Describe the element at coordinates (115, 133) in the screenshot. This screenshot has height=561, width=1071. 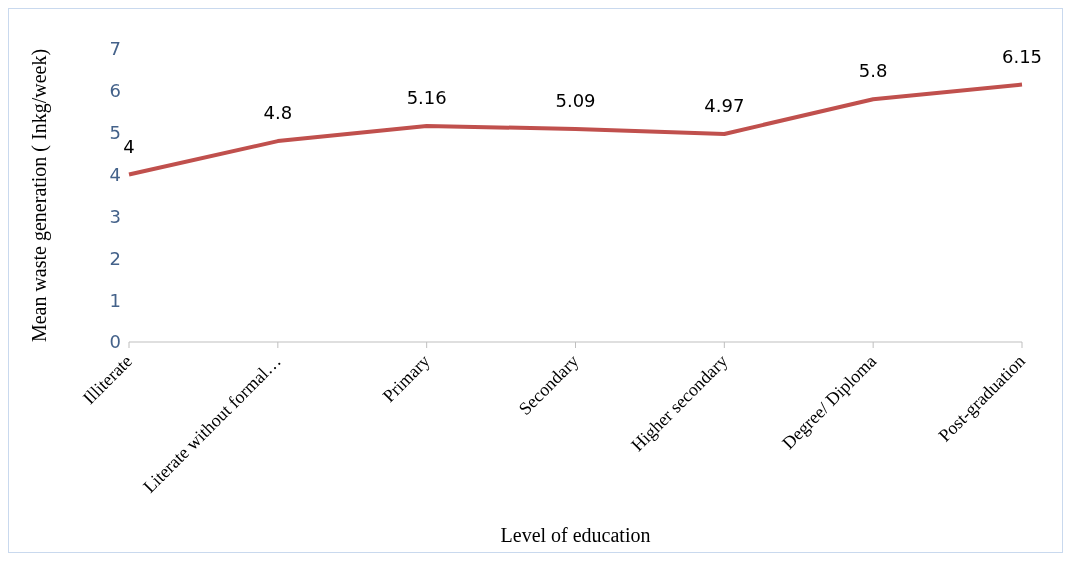
I see `y-tick-label: 5` at that location.